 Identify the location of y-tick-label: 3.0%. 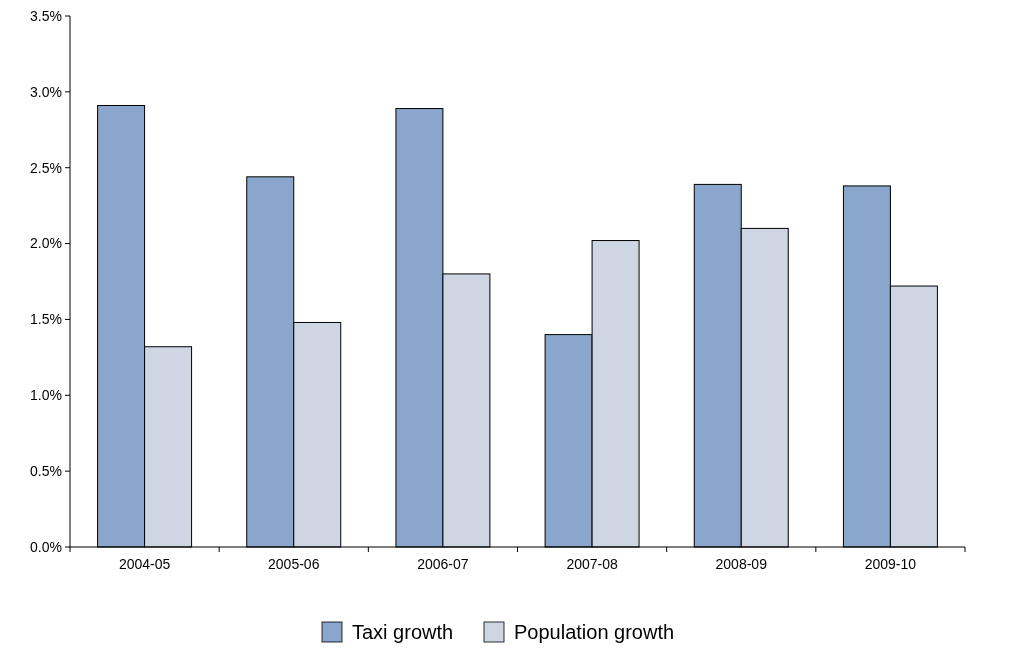
(46, 91).